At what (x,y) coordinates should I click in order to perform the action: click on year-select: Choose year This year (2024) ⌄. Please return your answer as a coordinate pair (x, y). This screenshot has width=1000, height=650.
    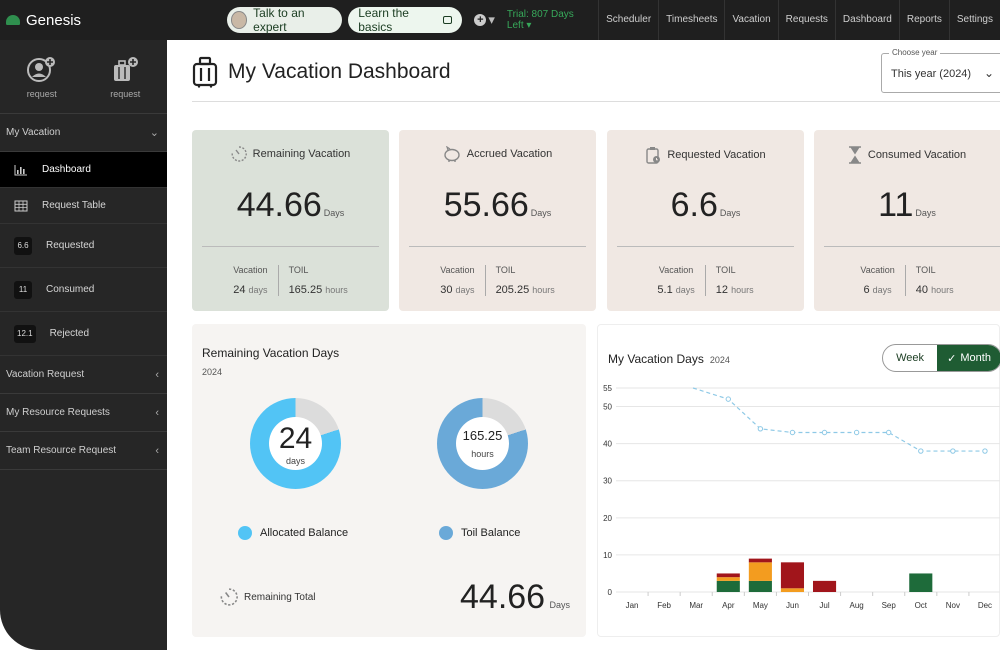
    Looking at the image, I should click on (940, 70).